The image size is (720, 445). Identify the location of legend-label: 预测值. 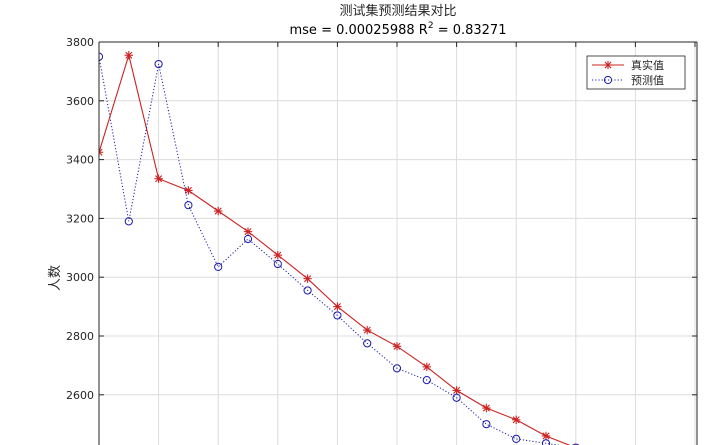
(647, 80).